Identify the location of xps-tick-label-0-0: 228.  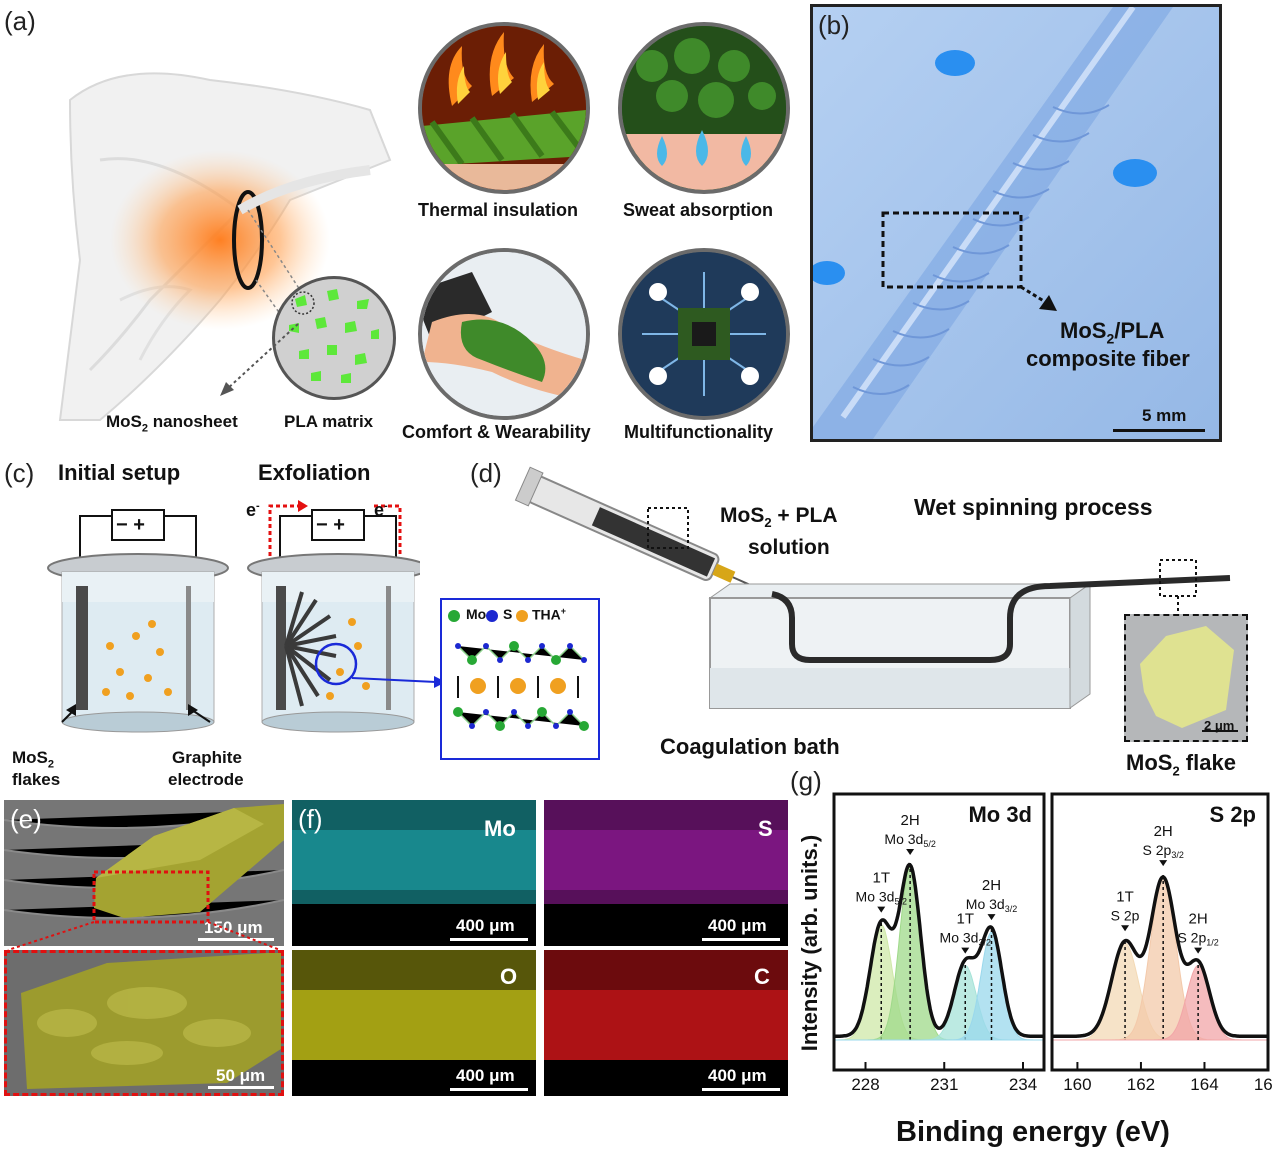
(865, 1084).